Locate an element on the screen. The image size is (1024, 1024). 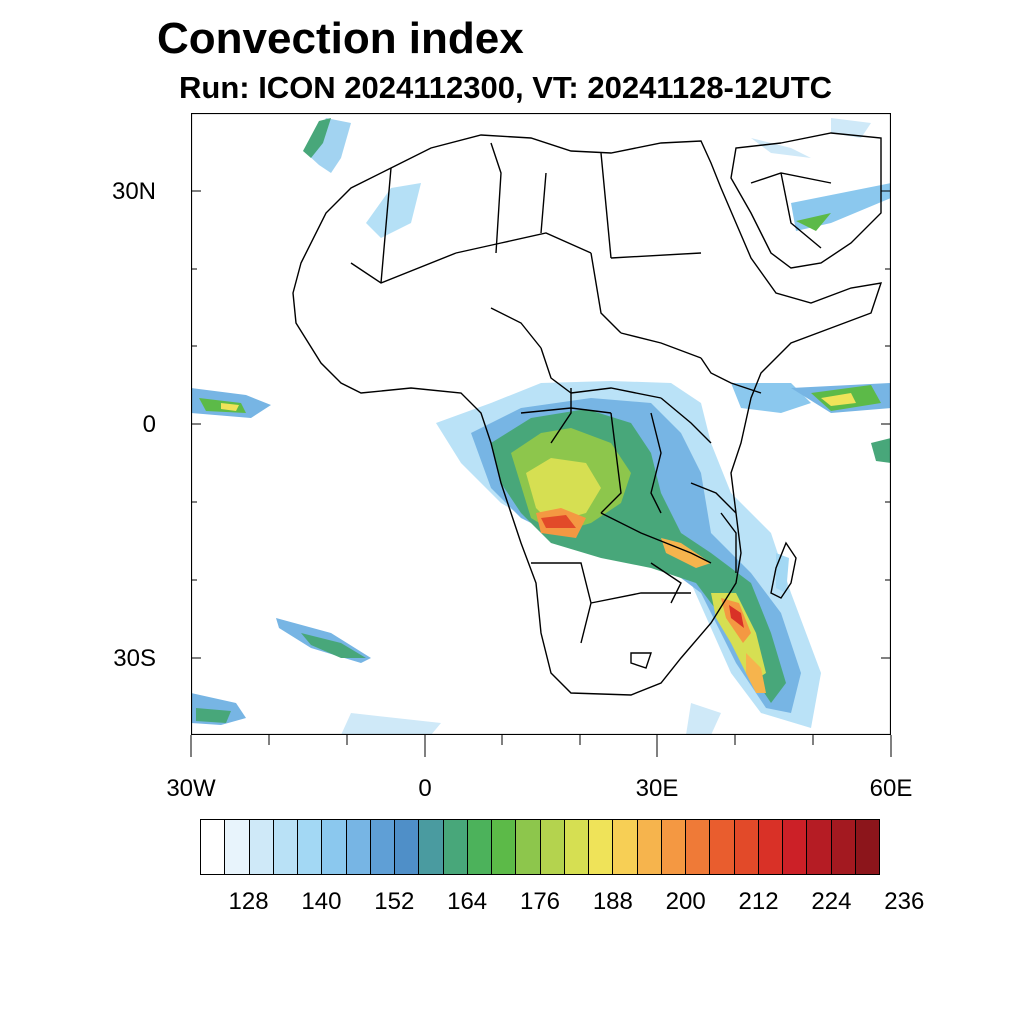
colorbar is located at coordinates (540, 847).